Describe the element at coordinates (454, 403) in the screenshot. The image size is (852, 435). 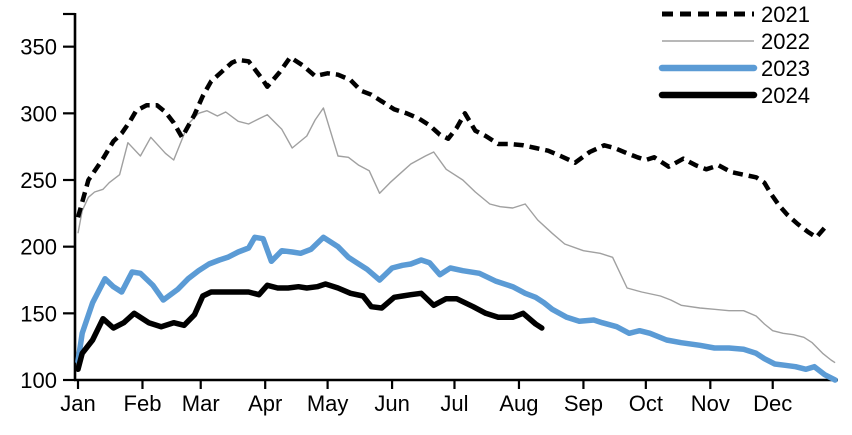
I see `x-tick-label: Jul` at that location.